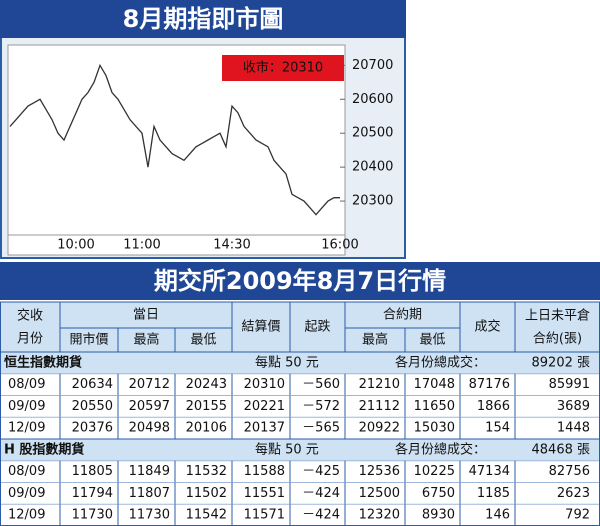  What do you see at coordinates (231, 245) in the screenshot?
I see `x-tick-label: 14:30` at bounding box center [231, 245].